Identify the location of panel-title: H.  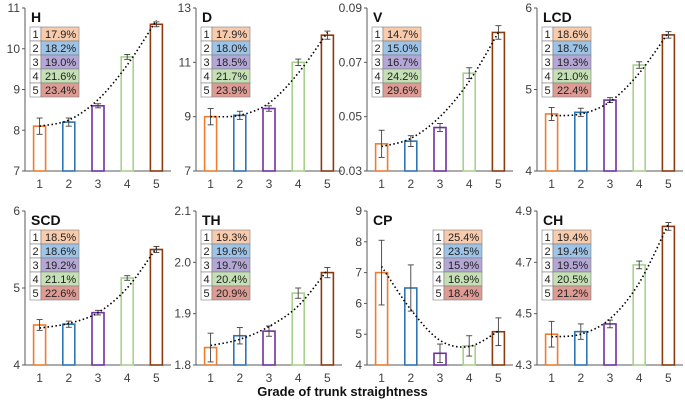
(36, 17).